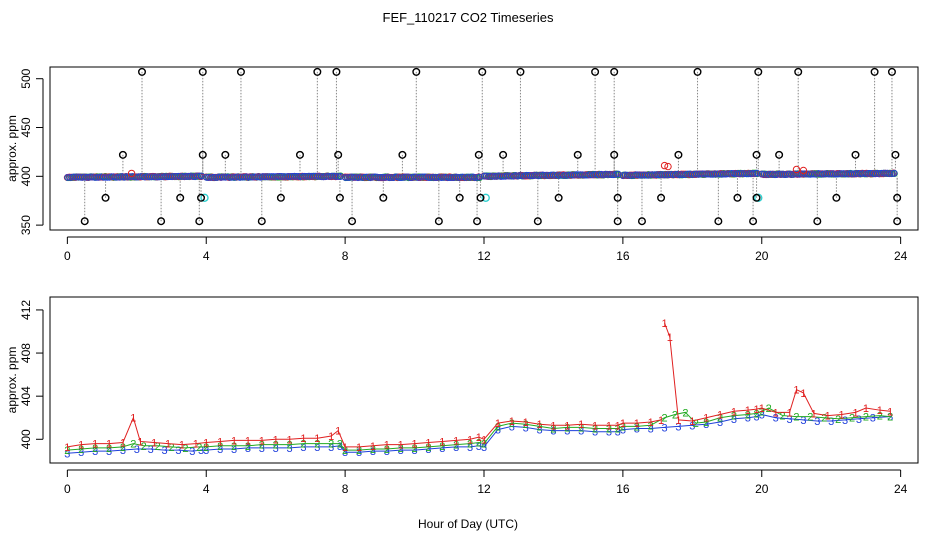  Describe the element at coordinates (26, 396) in the screenshot. I see `bottom-y-tick-label: 404` at that location.